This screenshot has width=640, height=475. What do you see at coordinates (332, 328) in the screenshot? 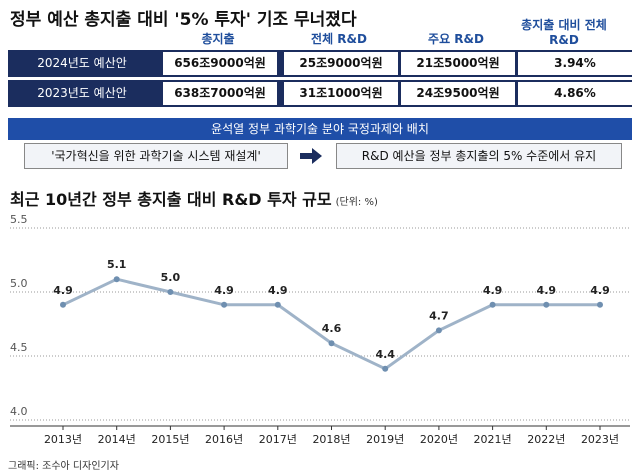
I see `value-label: 4.6` at bounding box center [332, 328].